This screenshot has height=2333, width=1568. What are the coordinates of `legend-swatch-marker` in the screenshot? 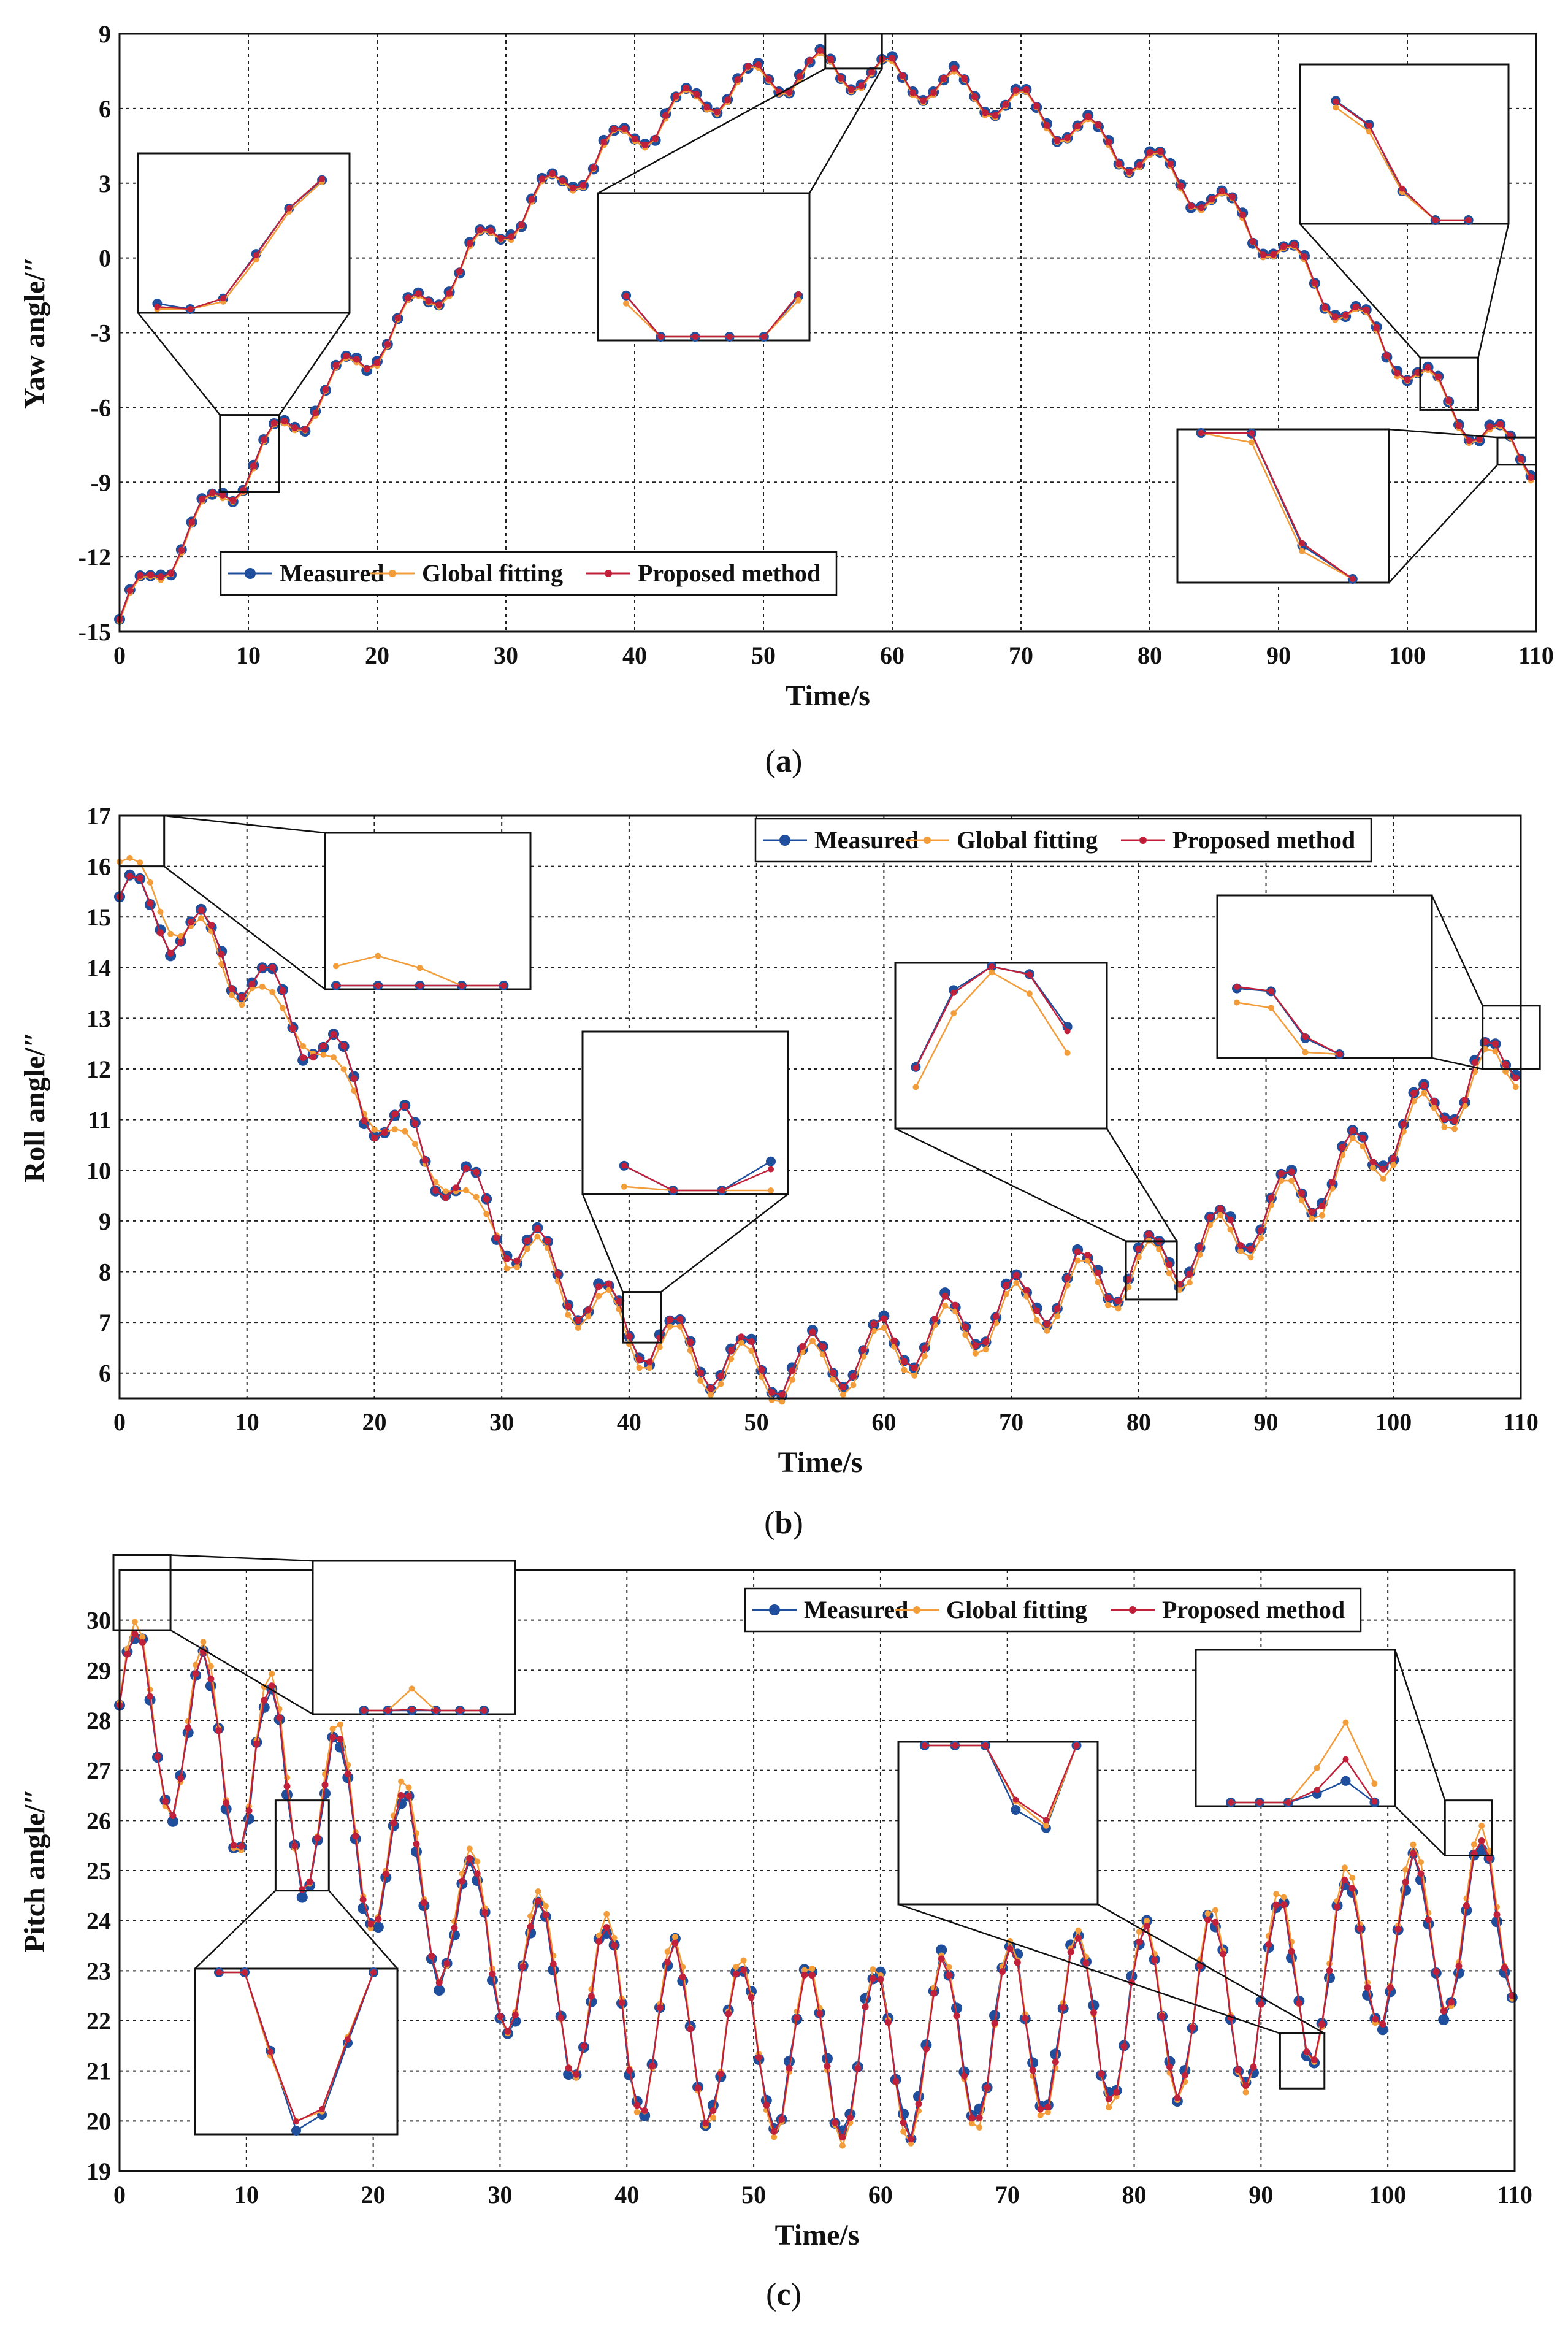 It's located at (927, 840).